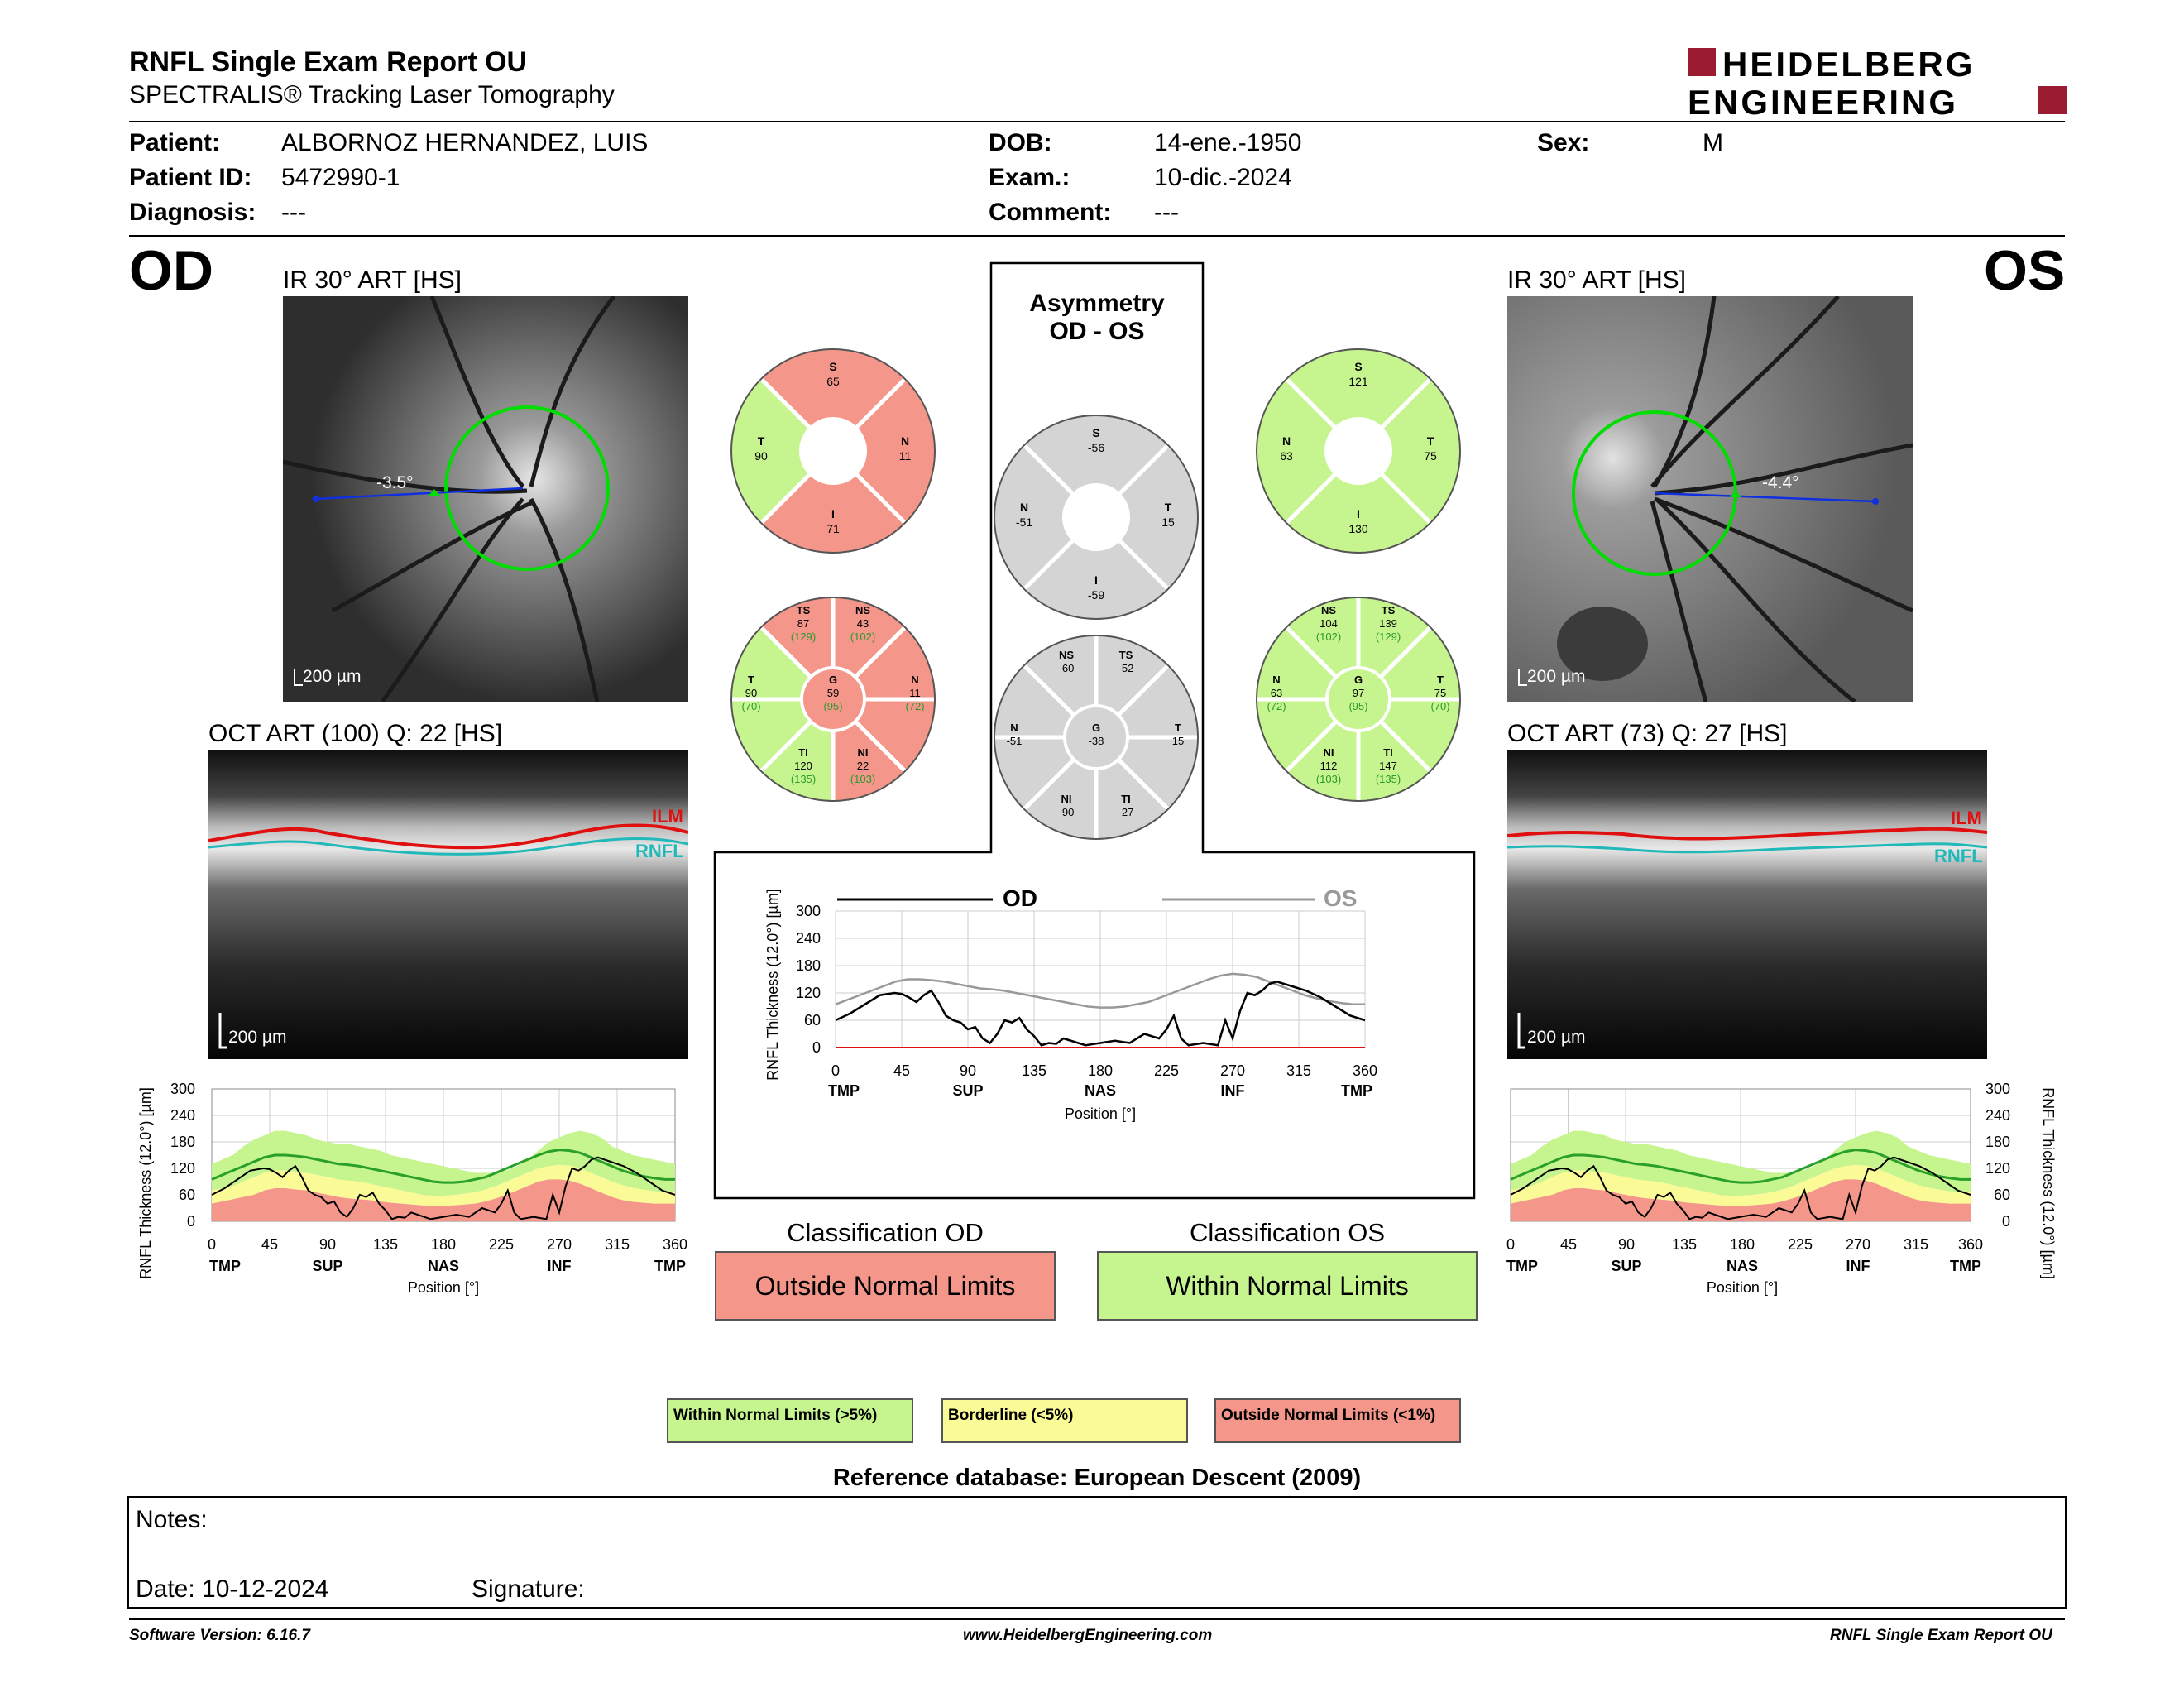 The width and height of the screenshot is (2184, 1688). What do you see at coordinates (659, 851) in the screenshot?
I see `od-rnfl-label: RNFL` at bounding box center [659, 851].